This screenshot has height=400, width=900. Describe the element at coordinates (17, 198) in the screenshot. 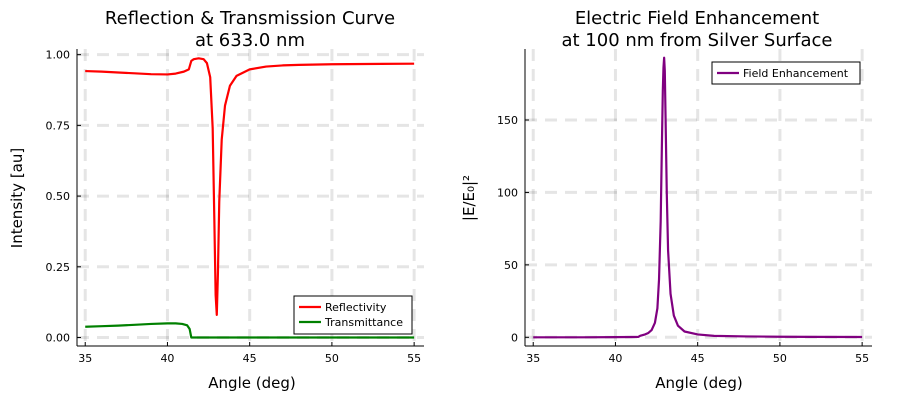

I see `left-y-axis-label: Intensity [au]` at that location.